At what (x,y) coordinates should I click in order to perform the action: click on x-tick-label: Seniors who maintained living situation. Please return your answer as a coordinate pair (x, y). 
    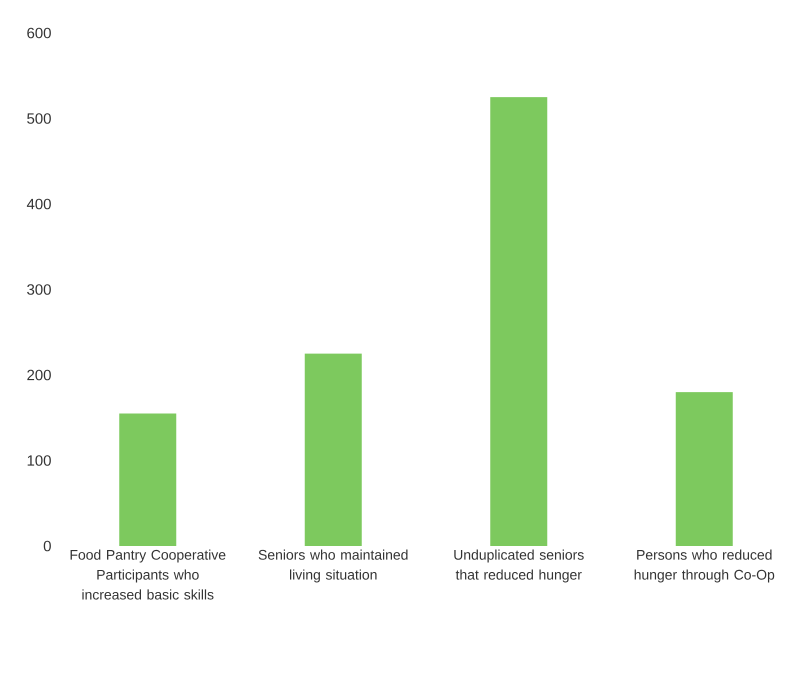
    Looking at the image, I should click on (333, 566).